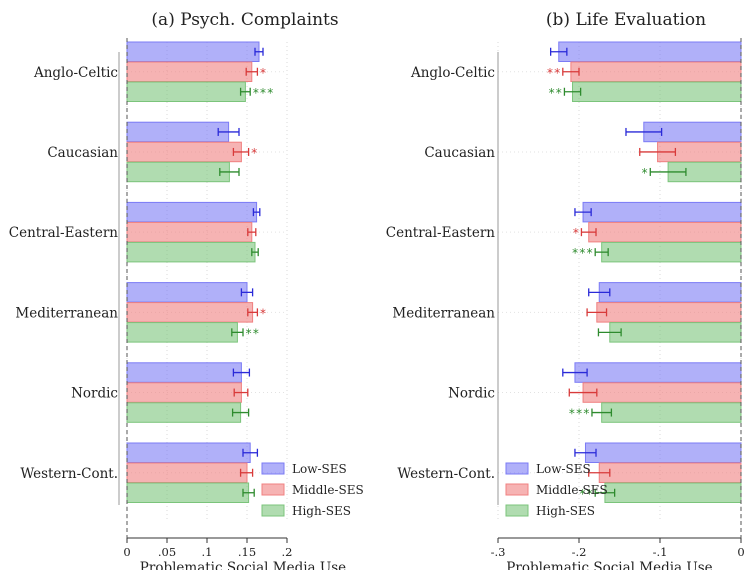 The width and height of the screenshot is (754, 575). I want to click on x-tick-label: -.1, so click(660, 552).